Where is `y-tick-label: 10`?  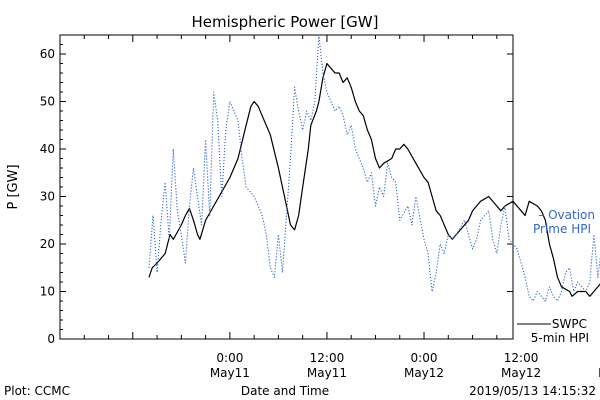
y-tick-label: 10 is located at coordinates (47, 292).